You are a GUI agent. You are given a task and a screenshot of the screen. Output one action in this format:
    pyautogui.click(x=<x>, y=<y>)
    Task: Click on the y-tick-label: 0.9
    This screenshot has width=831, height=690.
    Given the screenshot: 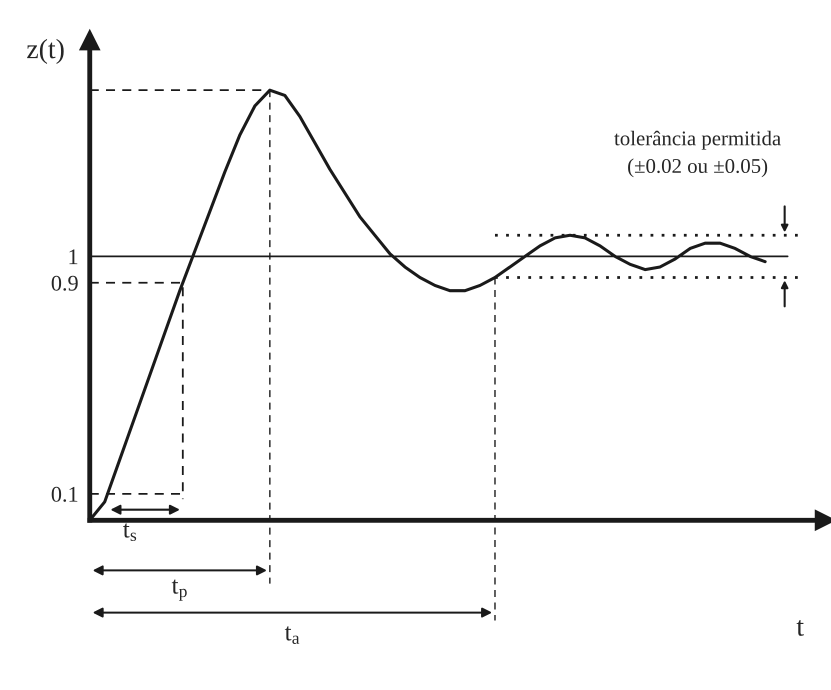 What is the action you would take?
    pyautogui.click(x=65, y=283)
    